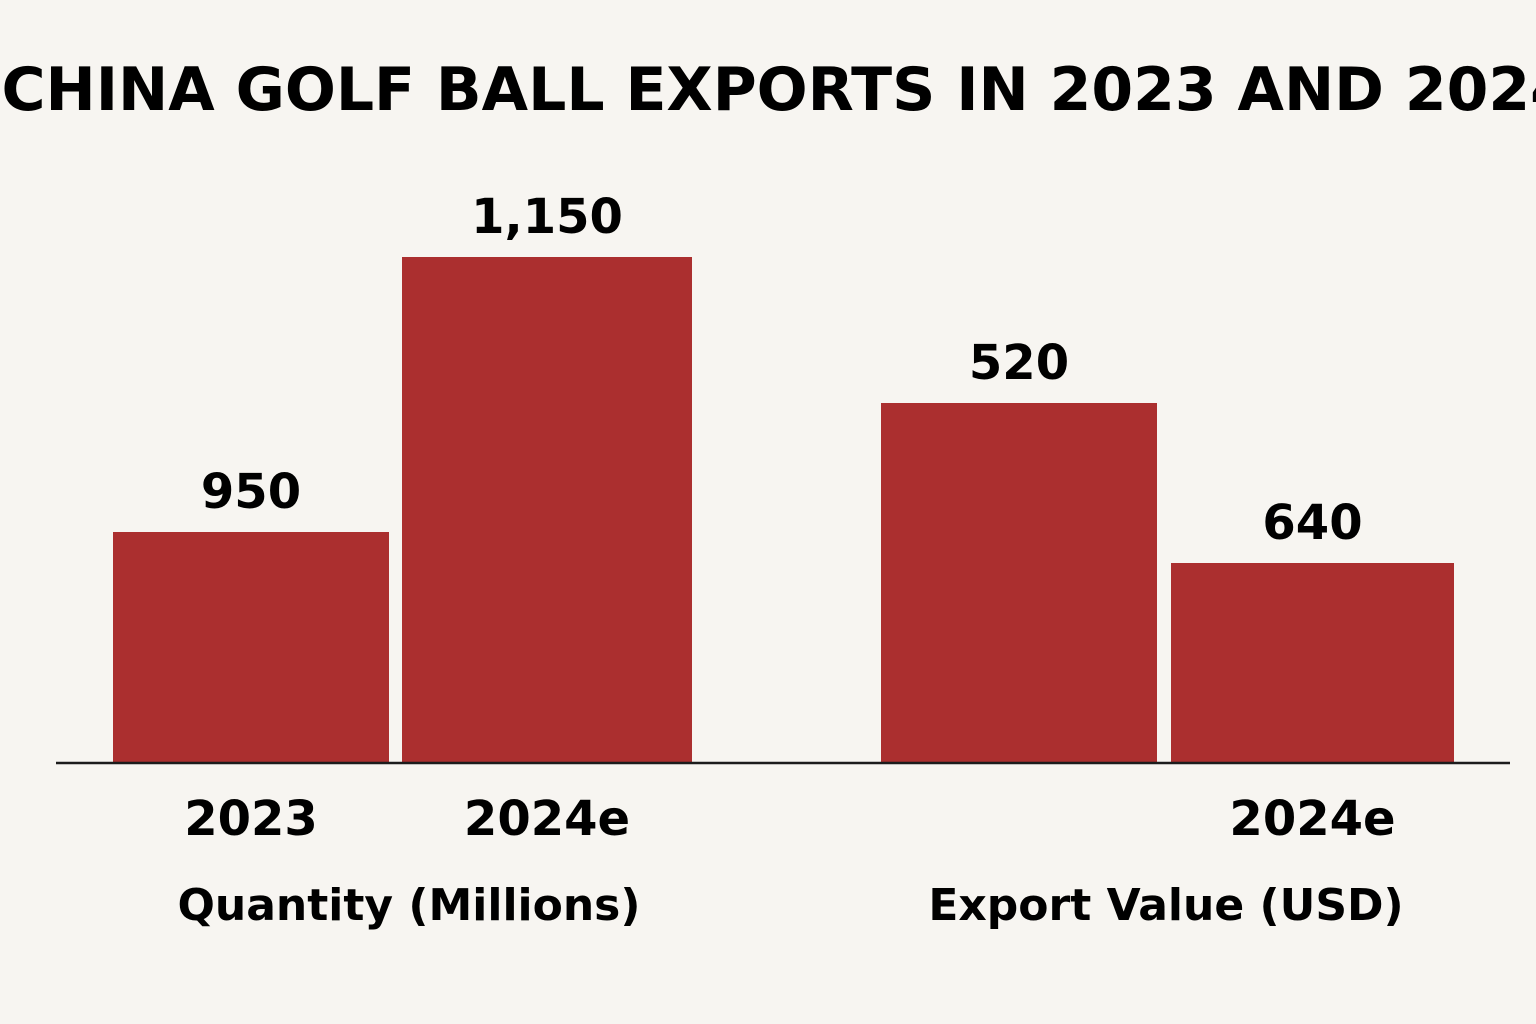  What do you see at coordinates (1312, 819) in the screenshot?
I see `x-tick-label-1-1: 2024e` at bounding box center [1312, 819].